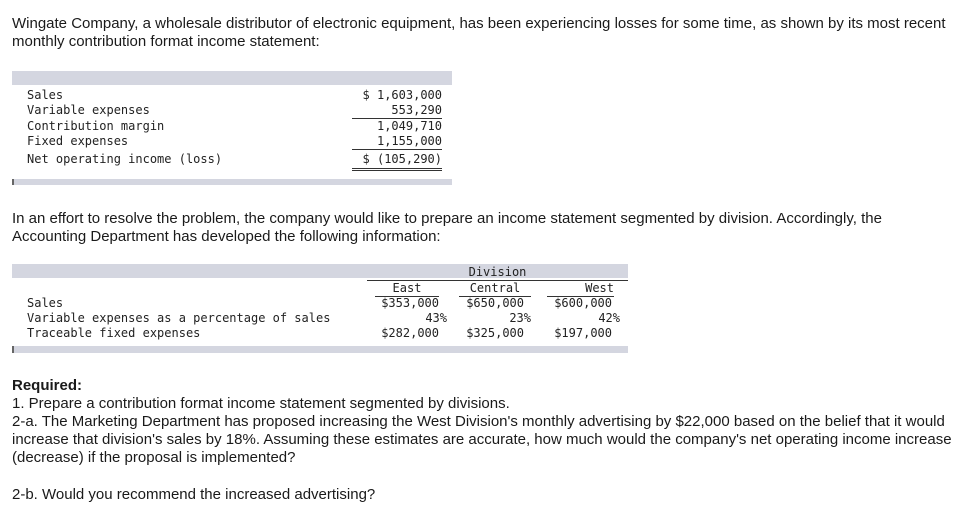  What do you see at coordinates (583, 333) in the screenshot?
I see `cell-fixed-west: $197,000` at bounding box center [583, 333].